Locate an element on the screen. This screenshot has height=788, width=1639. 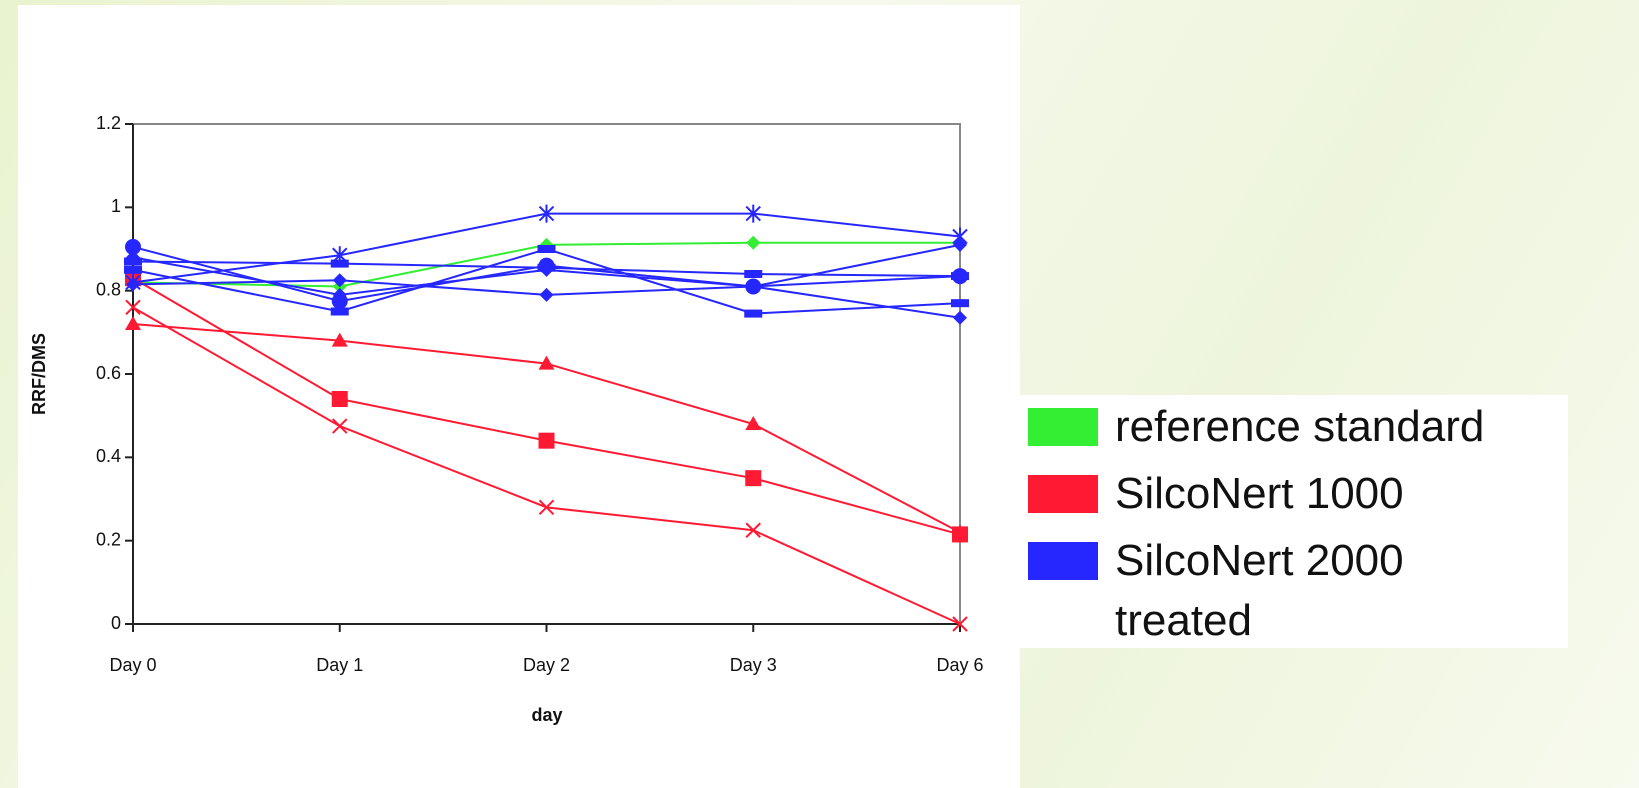
legend-item: SilcoNert 2000 treated is located at coordinates (1294, 591).